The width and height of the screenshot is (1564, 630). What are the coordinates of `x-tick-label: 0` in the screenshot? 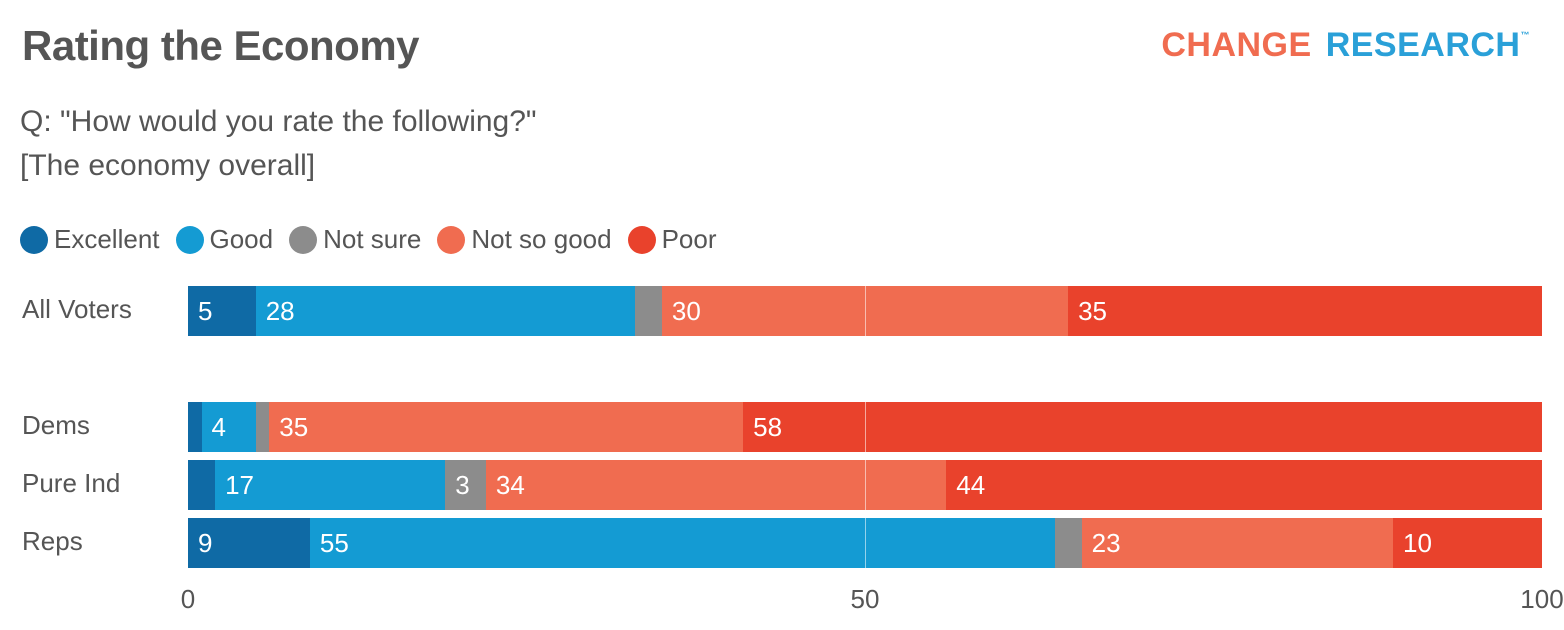 It's located at (188, 599).